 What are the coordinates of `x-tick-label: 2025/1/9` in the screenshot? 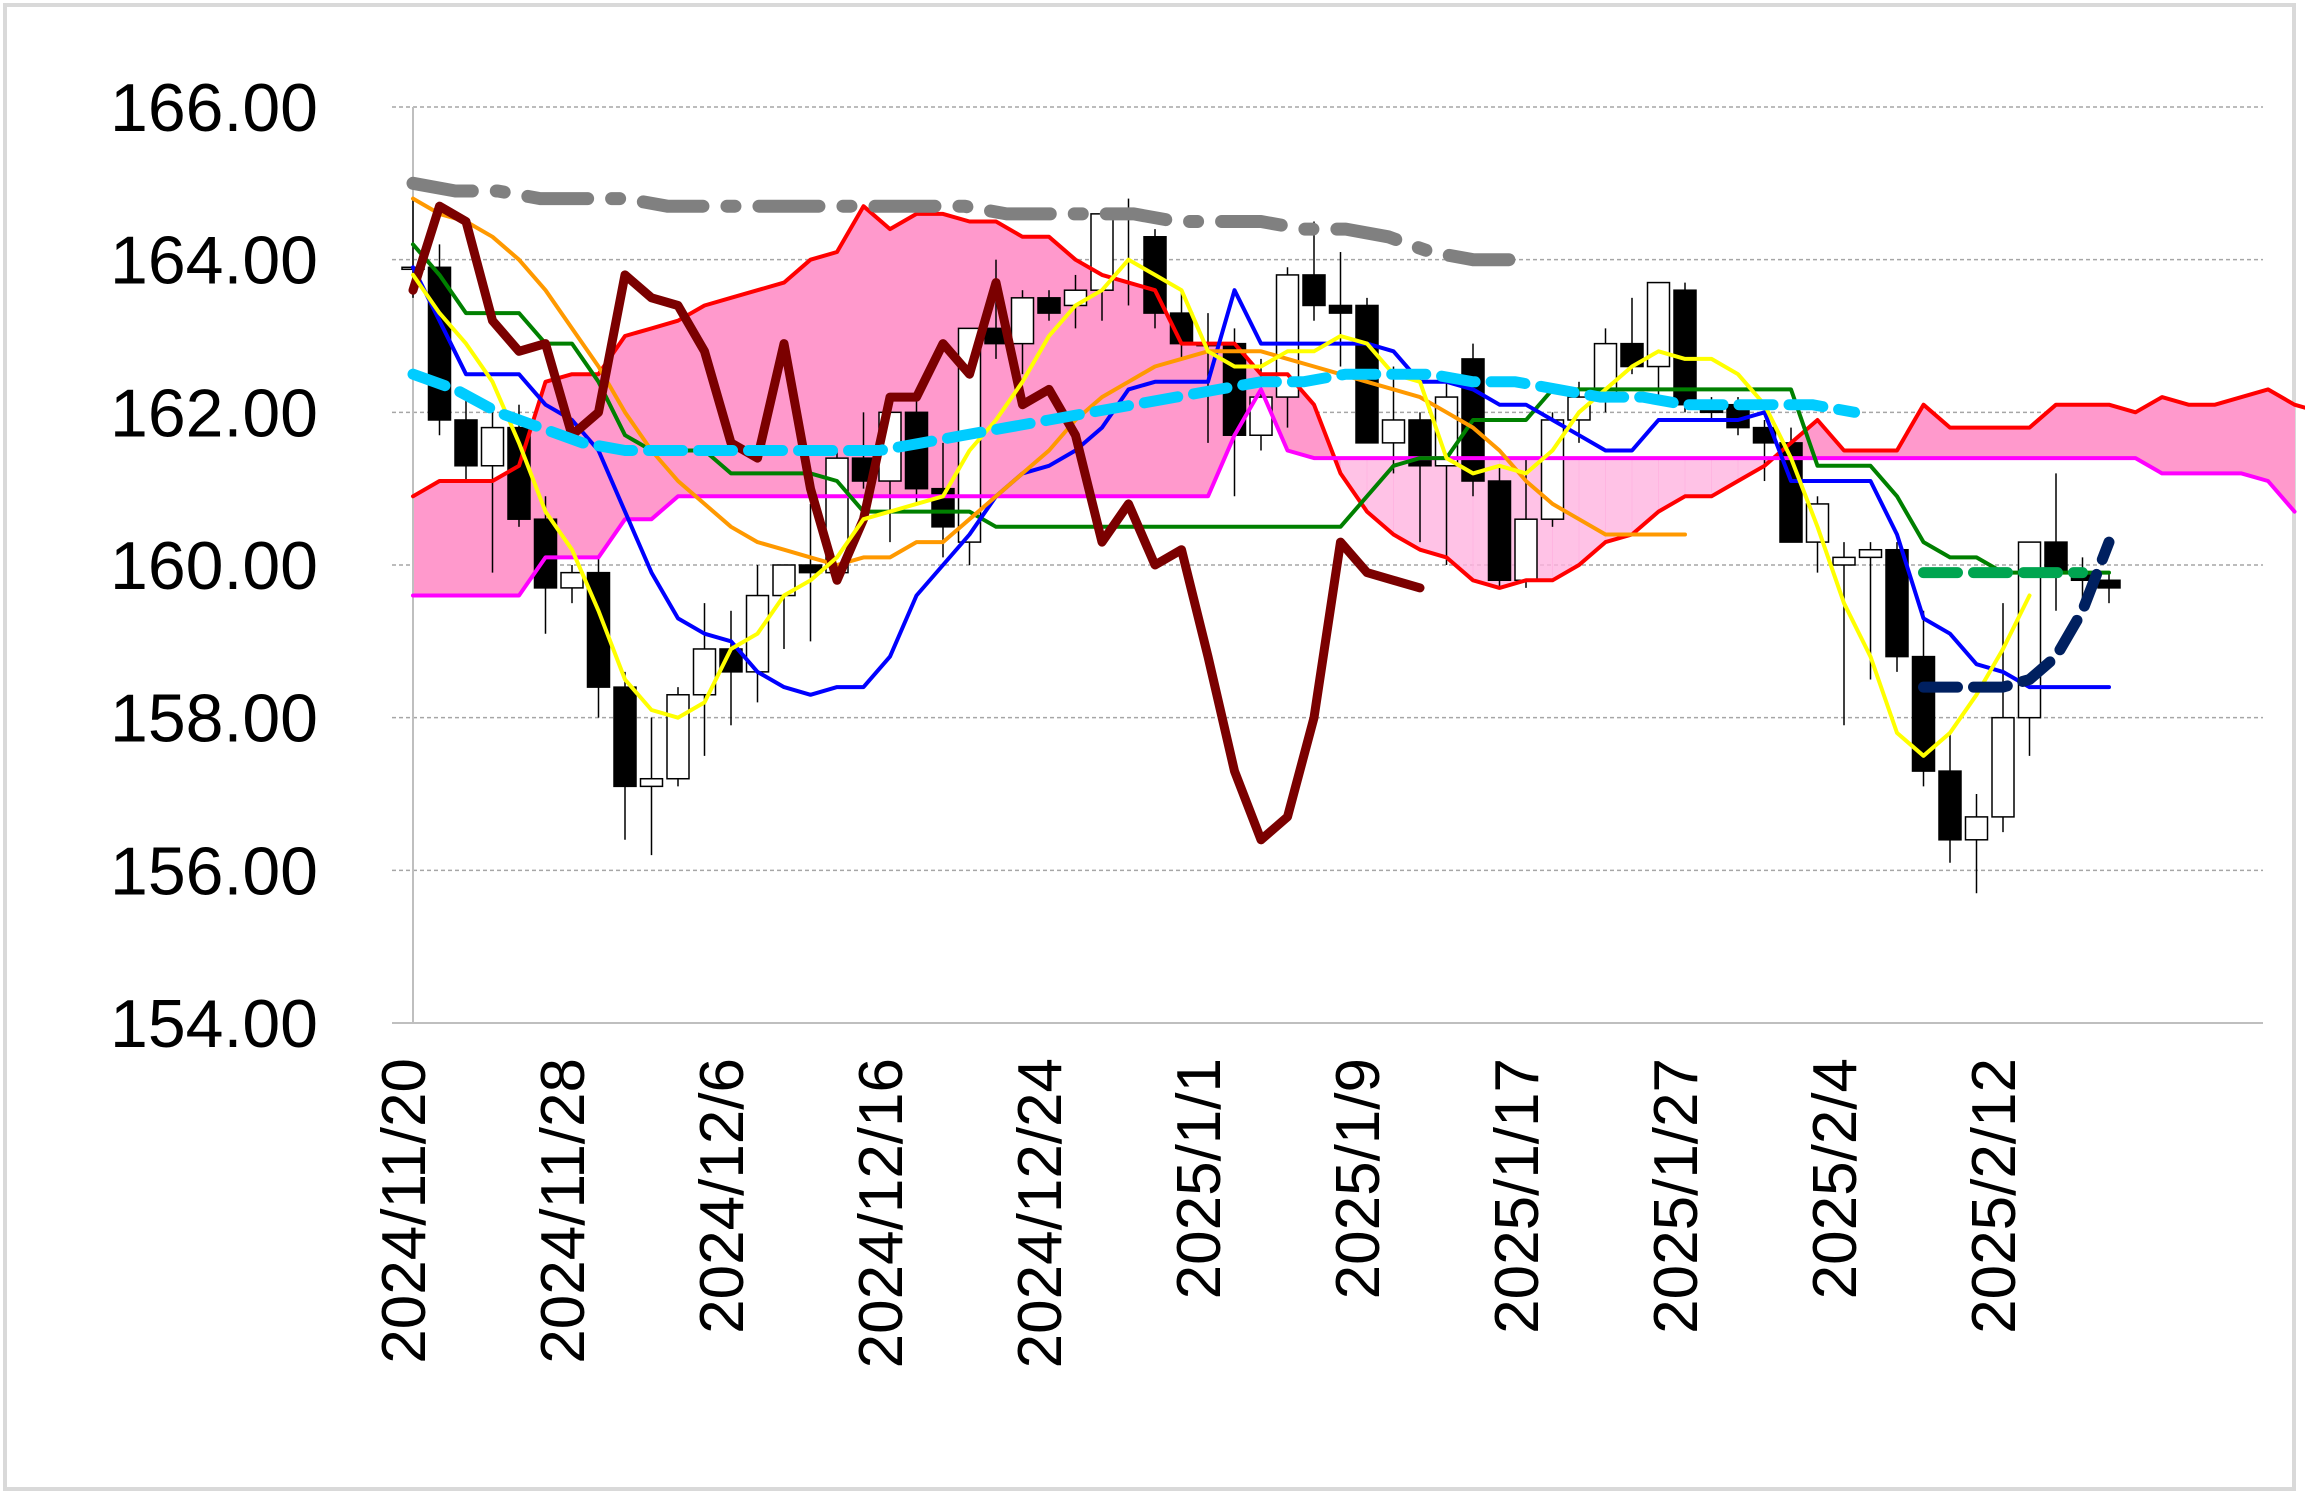 It's located at (1358, 1178).